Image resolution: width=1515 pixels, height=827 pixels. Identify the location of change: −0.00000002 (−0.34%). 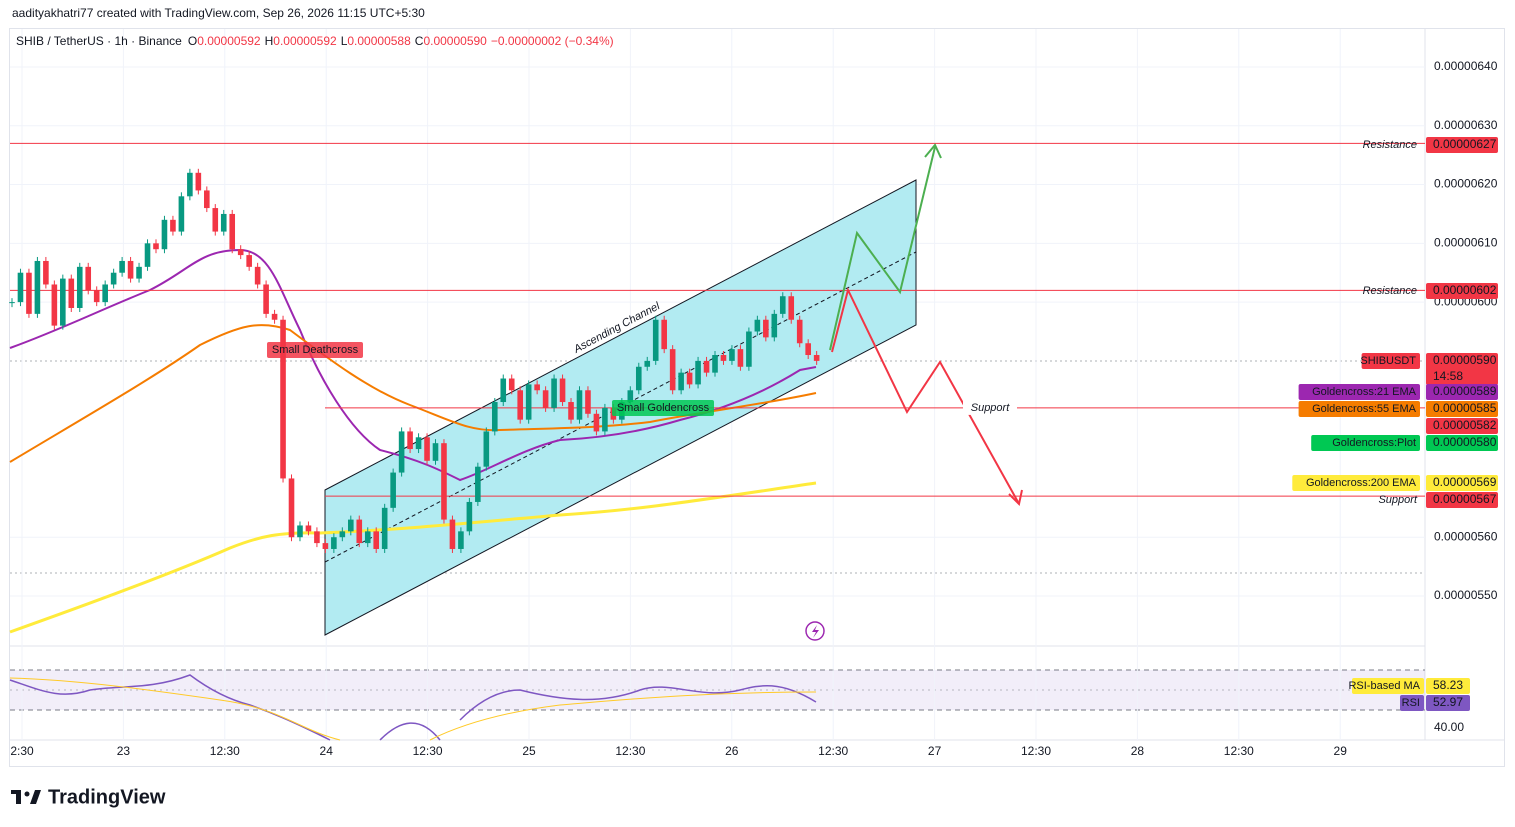
(552, 41).